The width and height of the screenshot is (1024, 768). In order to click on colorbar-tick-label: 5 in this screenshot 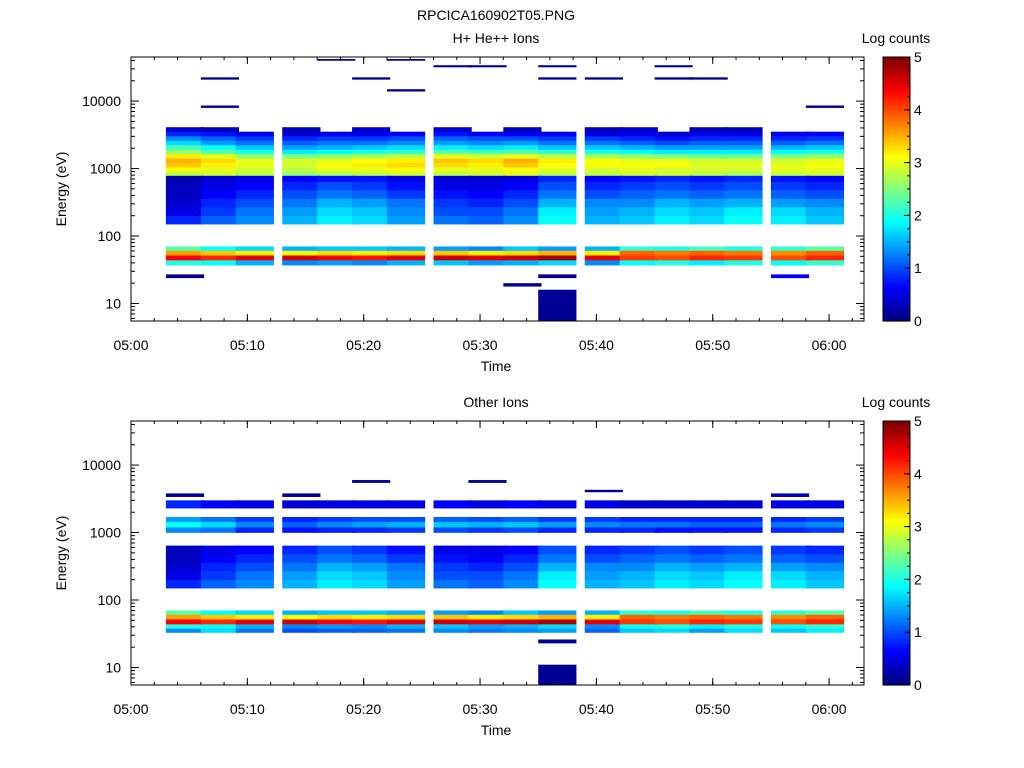, I will do `click(918, 421)`.